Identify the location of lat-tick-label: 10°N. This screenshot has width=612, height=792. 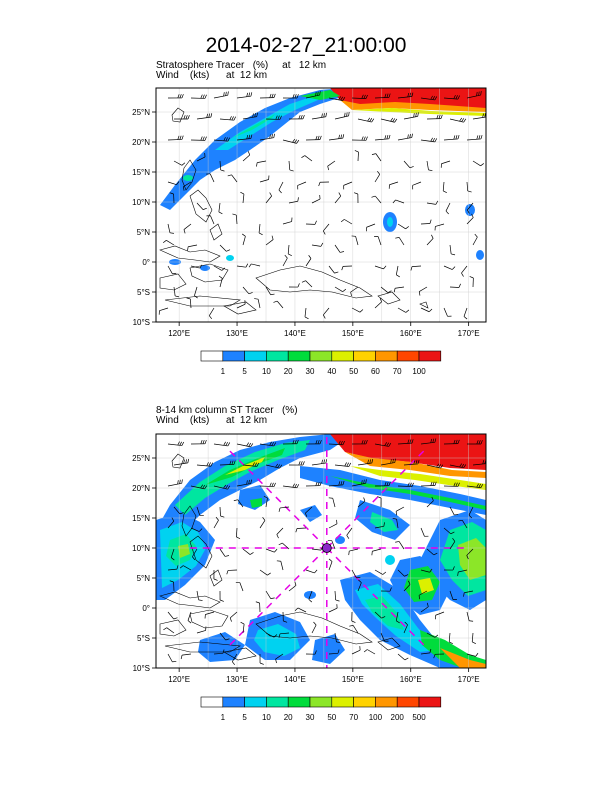
(141, 202).